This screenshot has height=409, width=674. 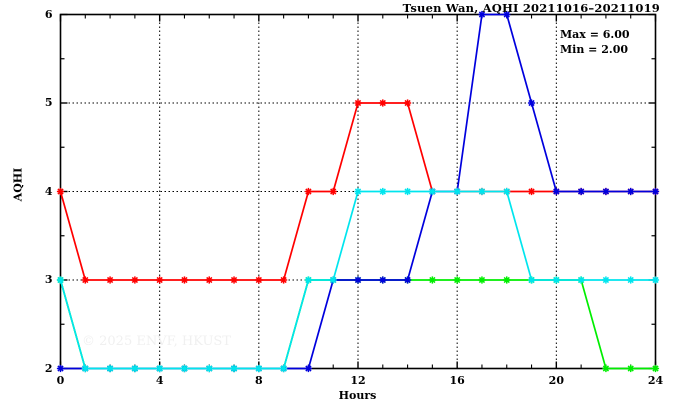 I want to click on y-tick-label: 3, so click(x=48, y=279).